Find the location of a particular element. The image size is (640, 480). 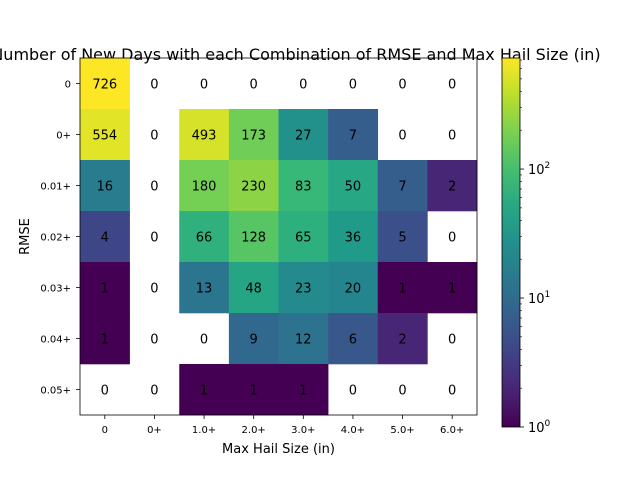

x-tick-label: 0+ is located at coordinates (154, 430).